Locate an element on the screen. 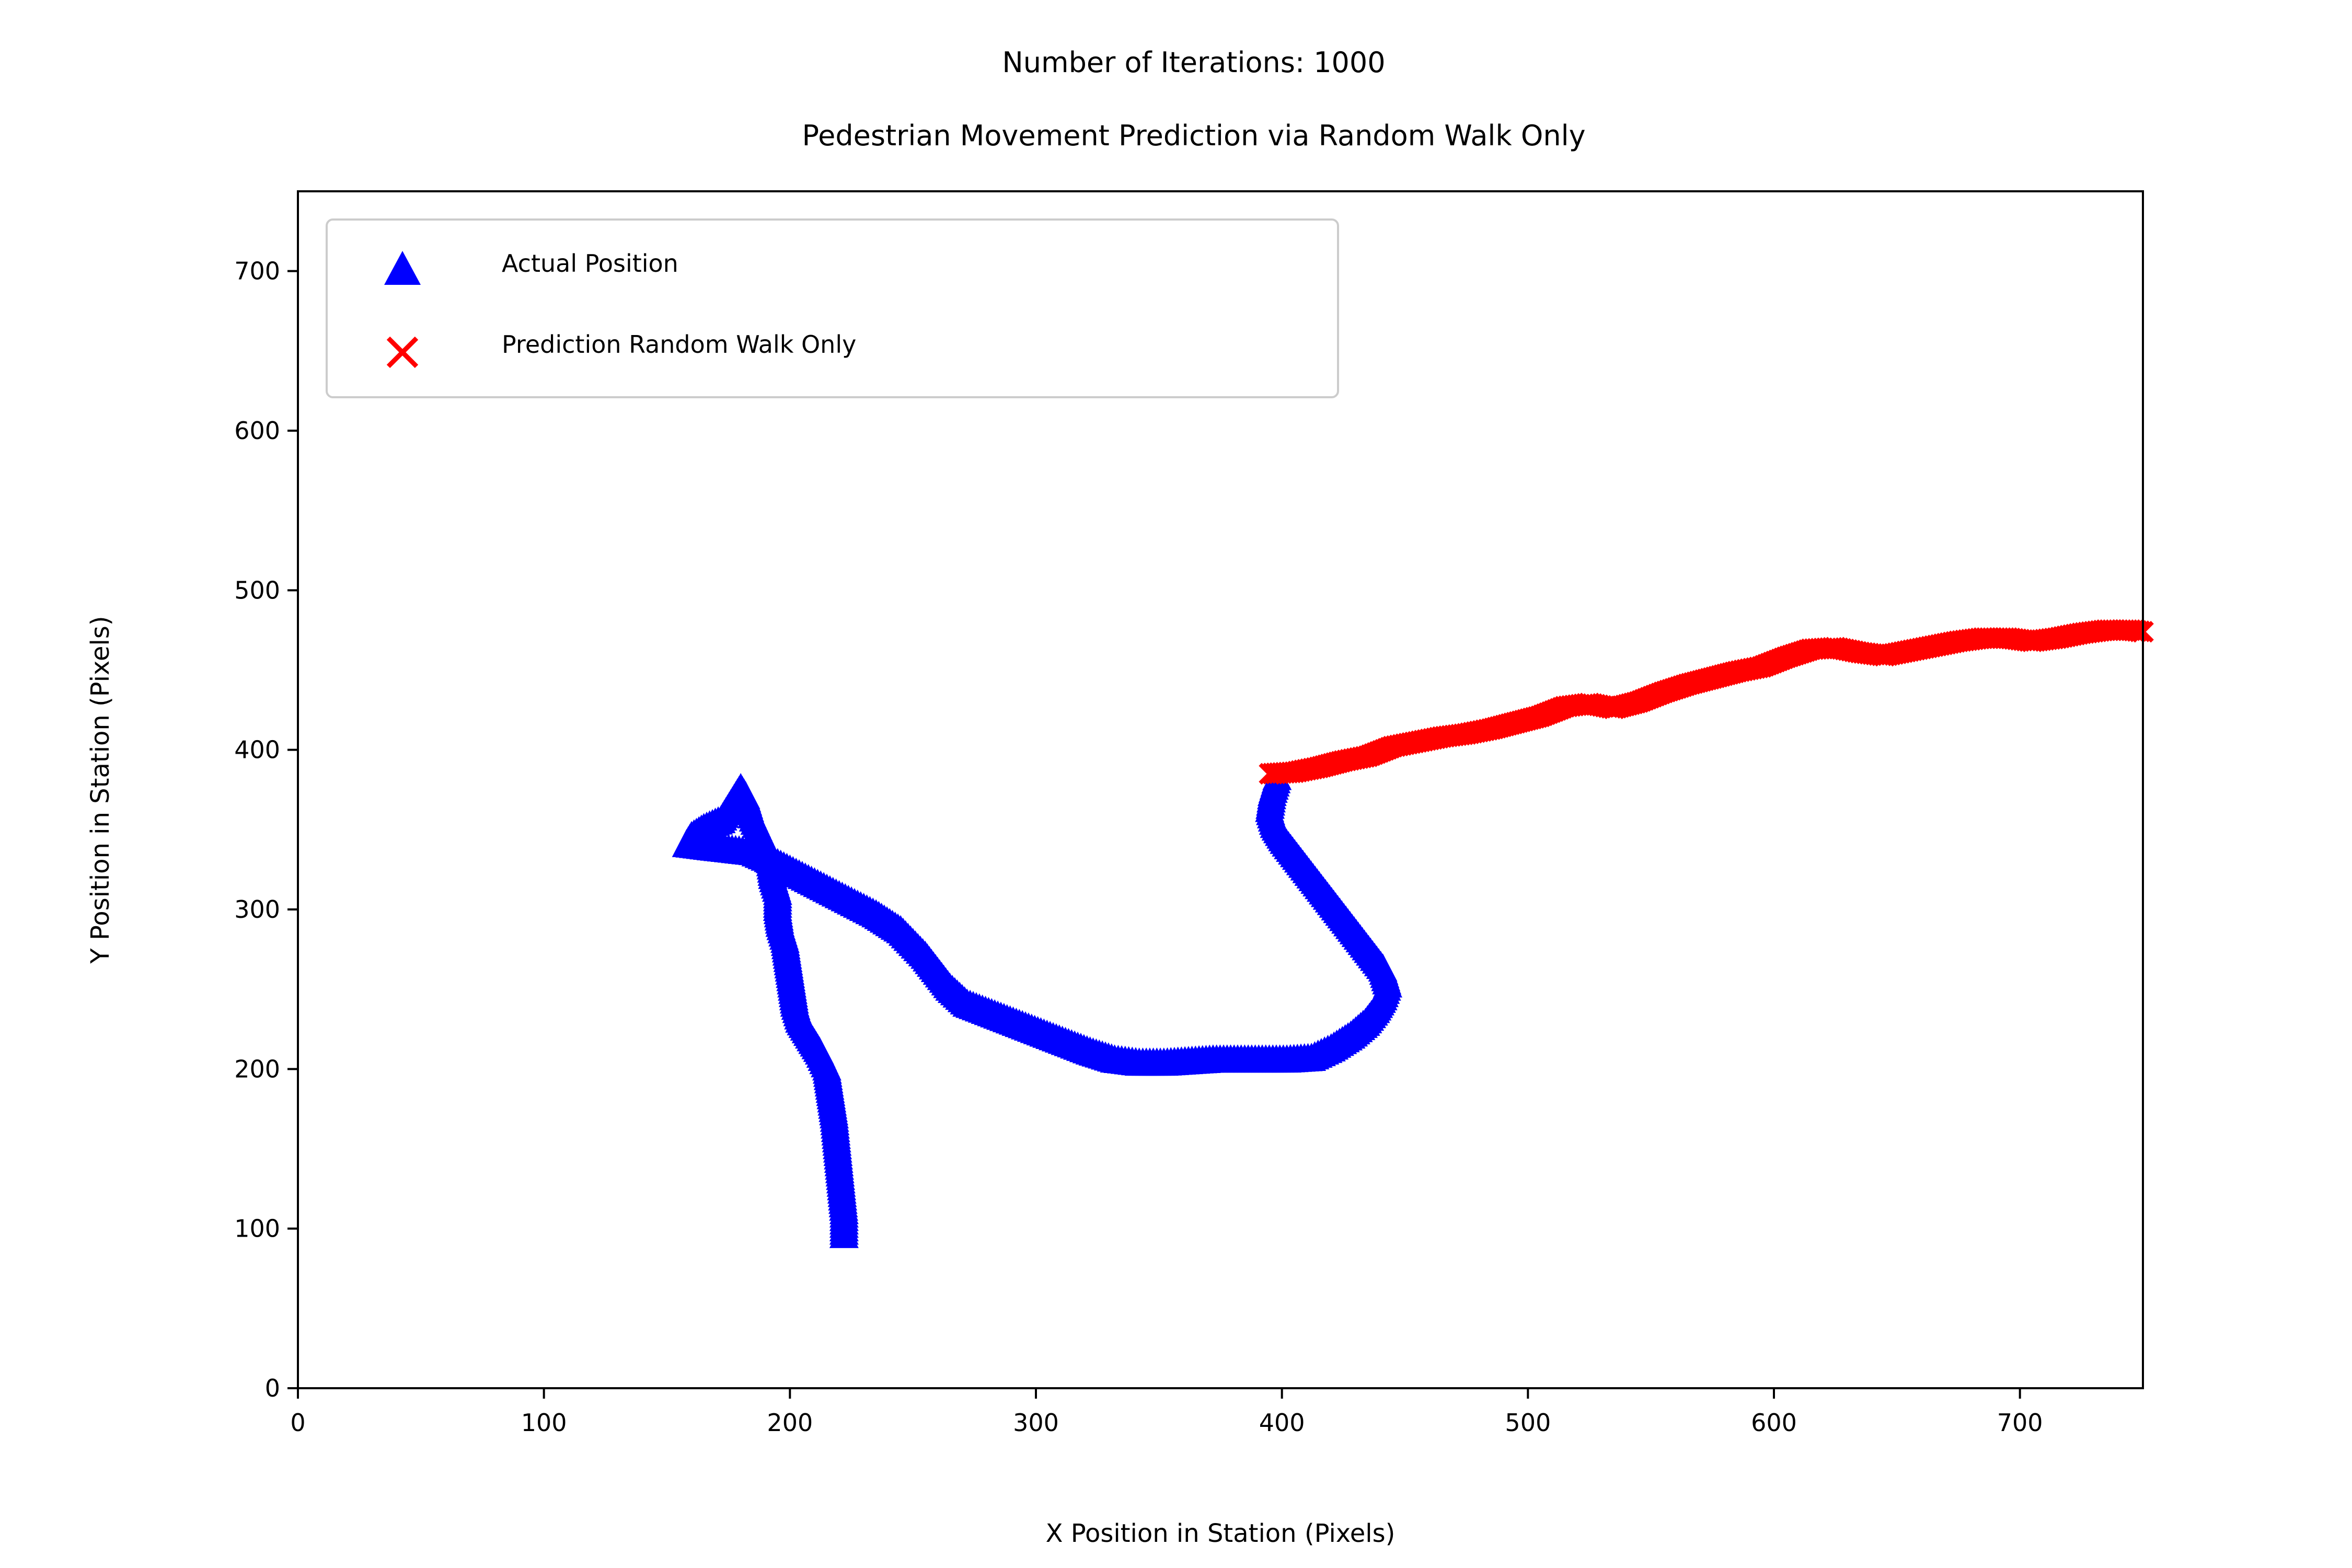 This screenshot has width=2352, height=1568. y-axis-ticks: 0 100 200 300 400 500 600 700 is located at coordinates (266, 829).